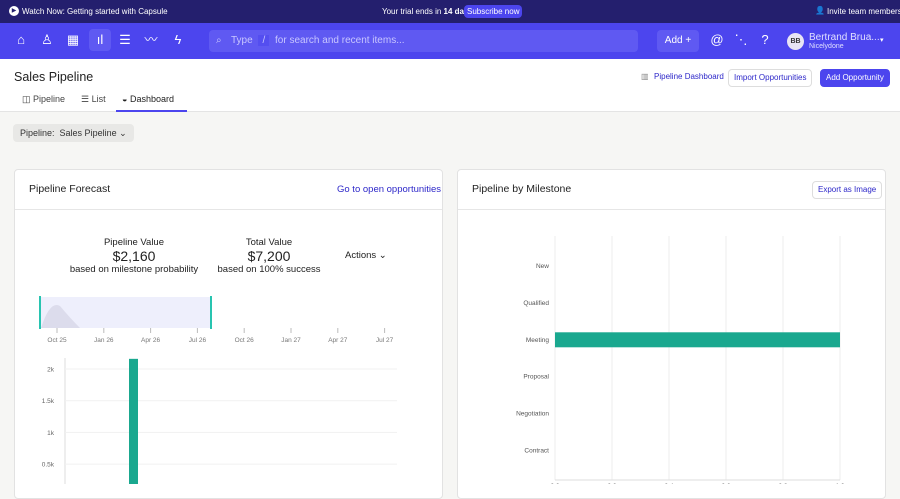 This screenshot has height=499, width=900. What do you see at coordinates (48, 401) in the screenshot?
I see `y-tick-label: 1.5k` at bounding box center [48, 401].